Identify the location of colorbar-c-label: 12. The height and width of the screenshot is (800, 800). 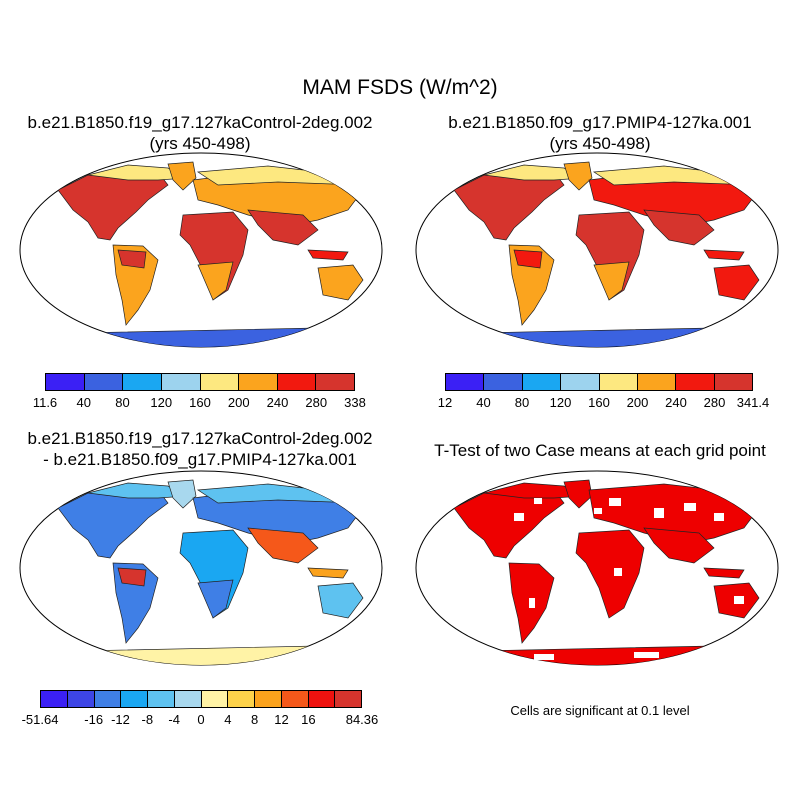
(281, 719).